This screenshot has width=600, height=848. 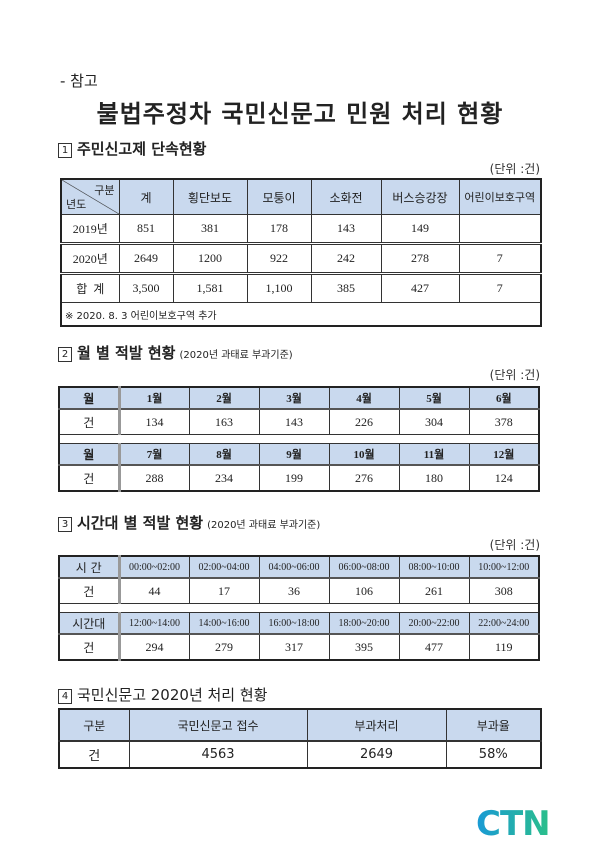 What do you see at coordinates (294, 590) in the screenshot?
I see `cell: 36` at bounding box center [294, 590].